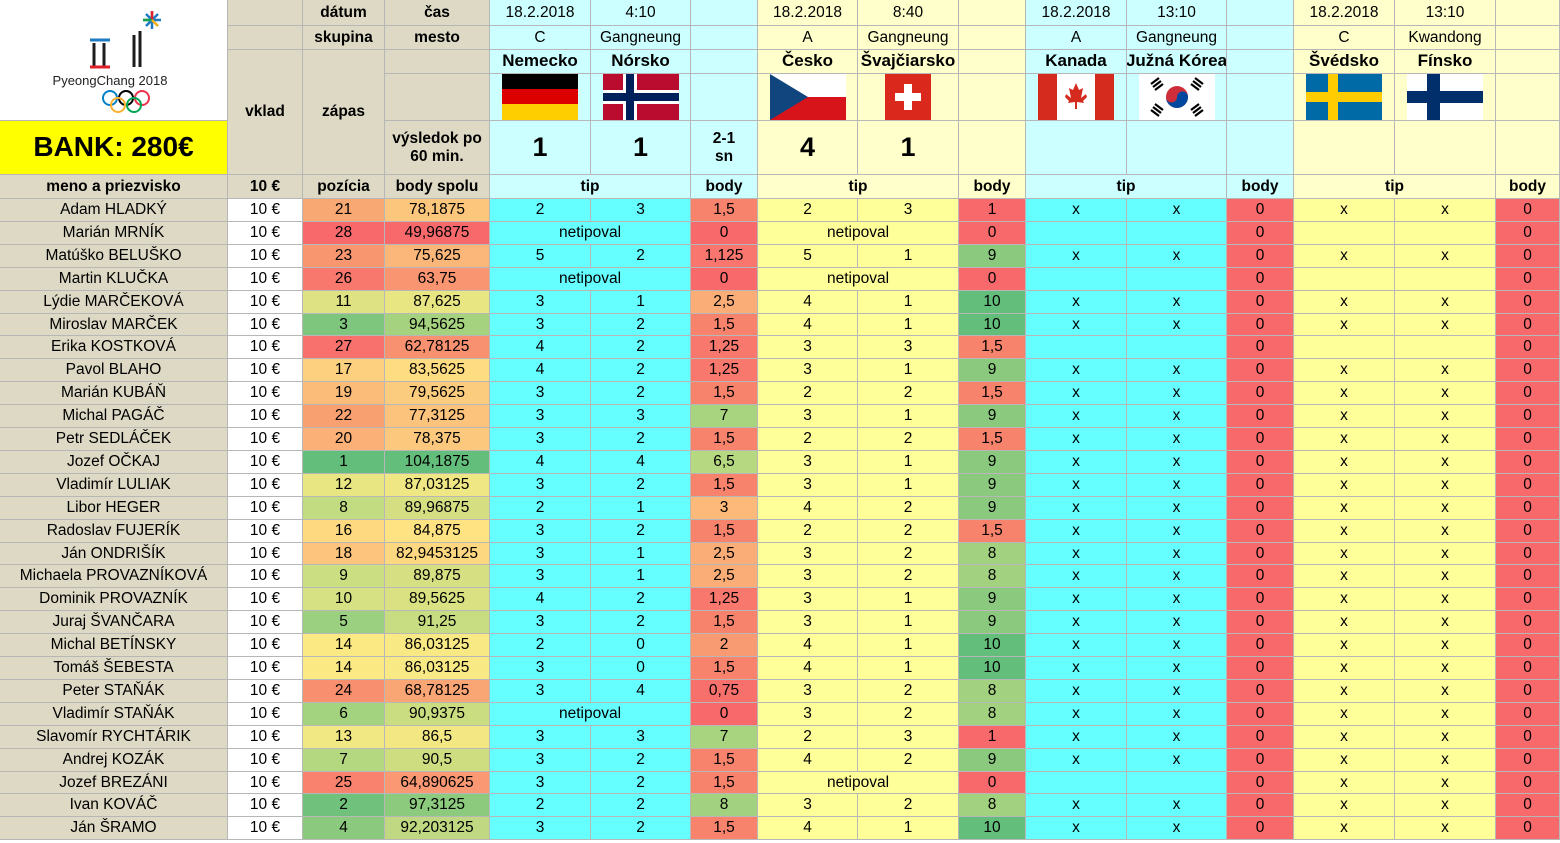  I want to click on player-name: Marián MRNÍK, so click(114, 233).